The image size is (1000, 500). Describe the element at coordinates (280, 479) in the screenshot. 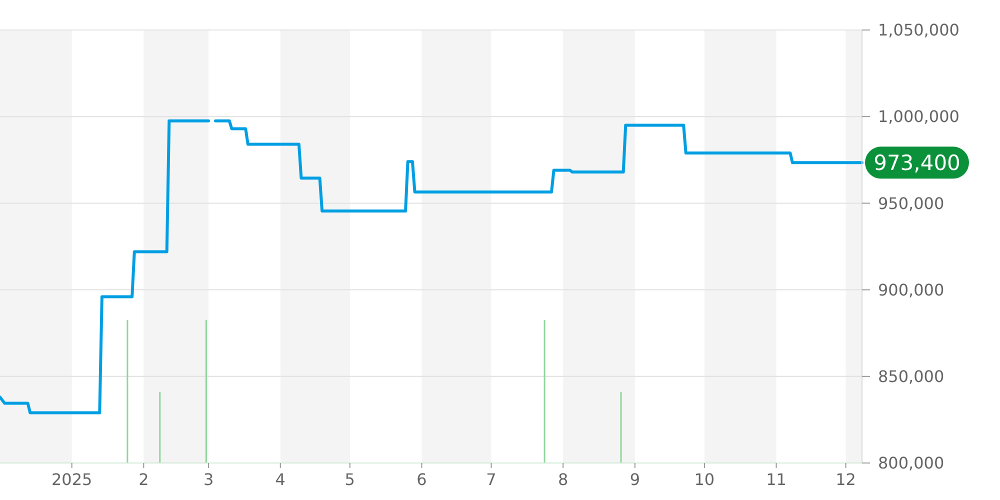

I see `x-tick-label: 4` at that location.